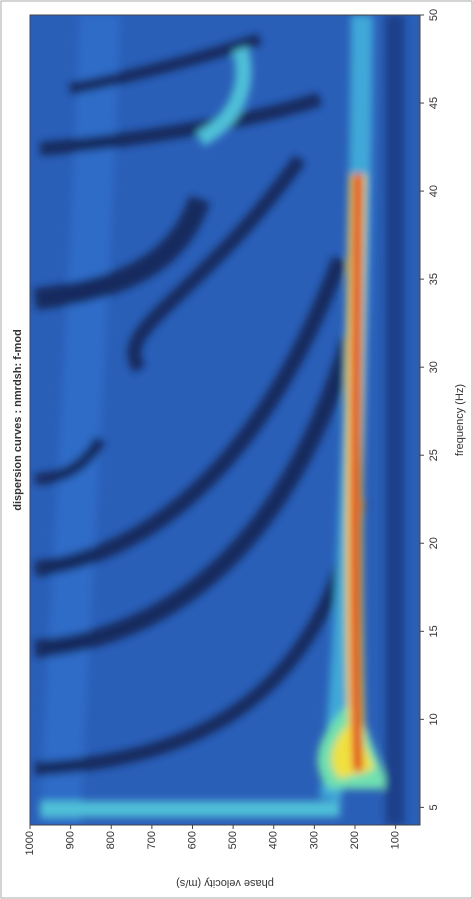 The height and width of the screenshot is (899, 473). Describe the element at coordinates (434, 631) in the screenshot. I see `x-tick-label: 15` at that location.